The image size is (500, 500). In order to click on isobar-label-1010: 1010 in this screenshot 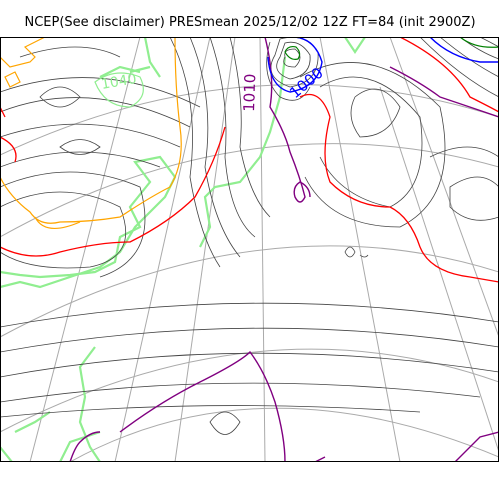, I will do `click(249, 92)`.